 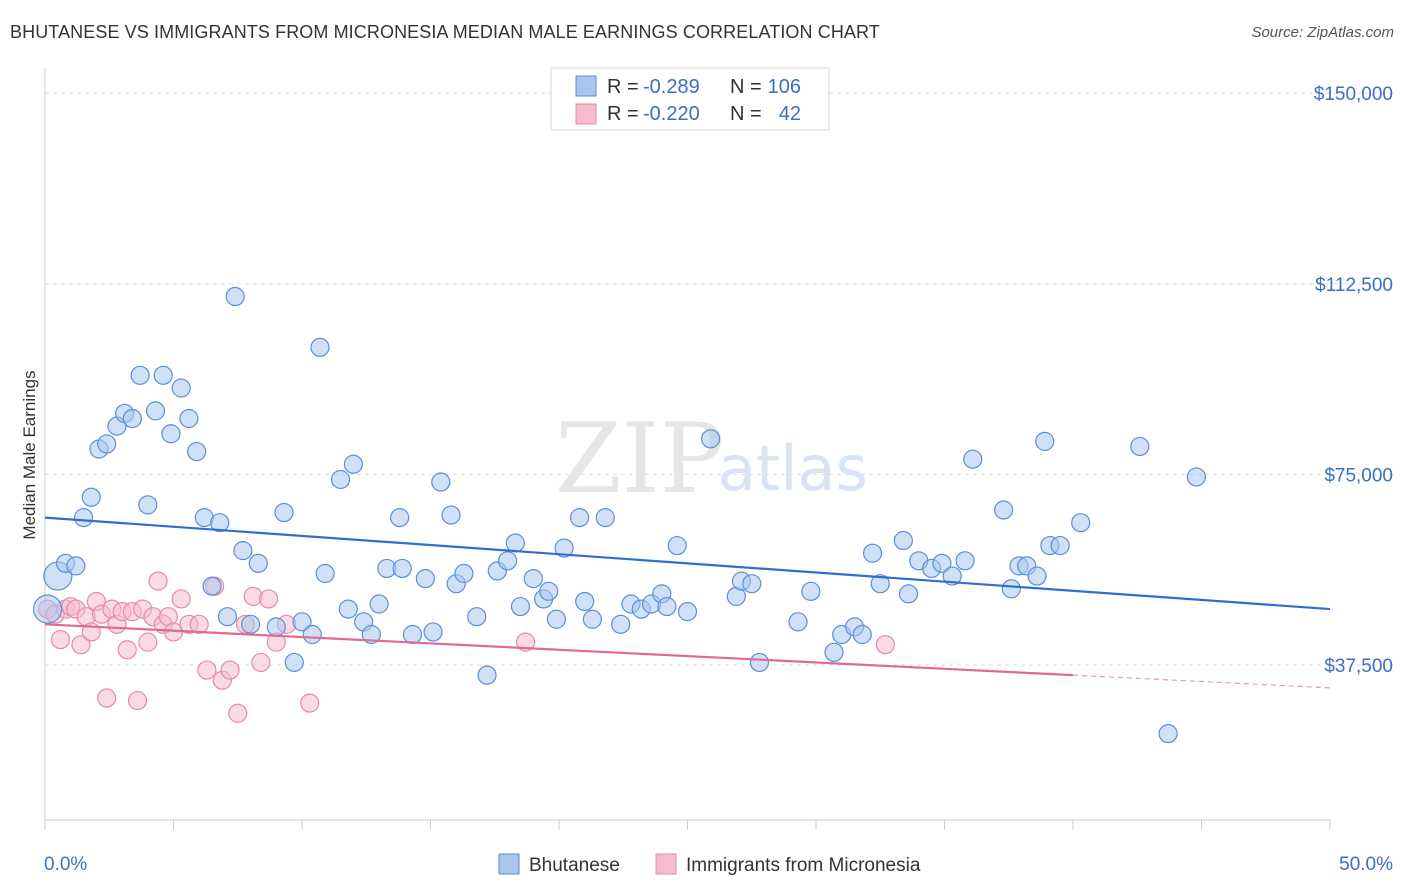 What do you see at coordinates (509, 864) in the screenshot?
I see `legend-swatch-bhutanese` at bounding box center [509, 864].